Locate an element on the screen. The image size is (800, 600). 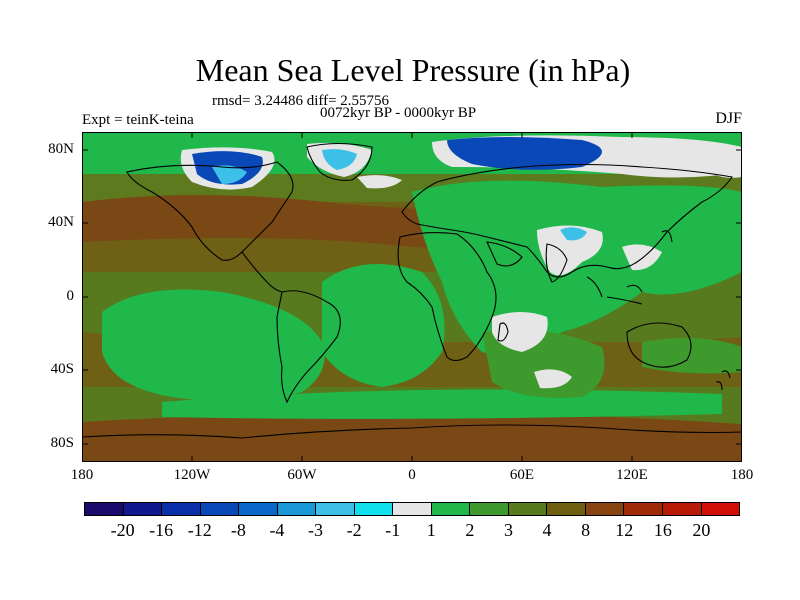
china-white-region is located at coordinates (642, 257).